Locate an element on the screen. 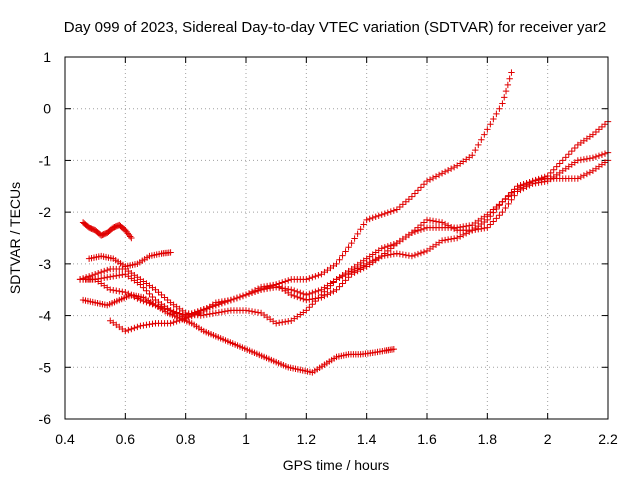 Image resolution: width=640 pixels, height=485 pixels. y-tick-label: -1 is located at coordinates (45, 160).